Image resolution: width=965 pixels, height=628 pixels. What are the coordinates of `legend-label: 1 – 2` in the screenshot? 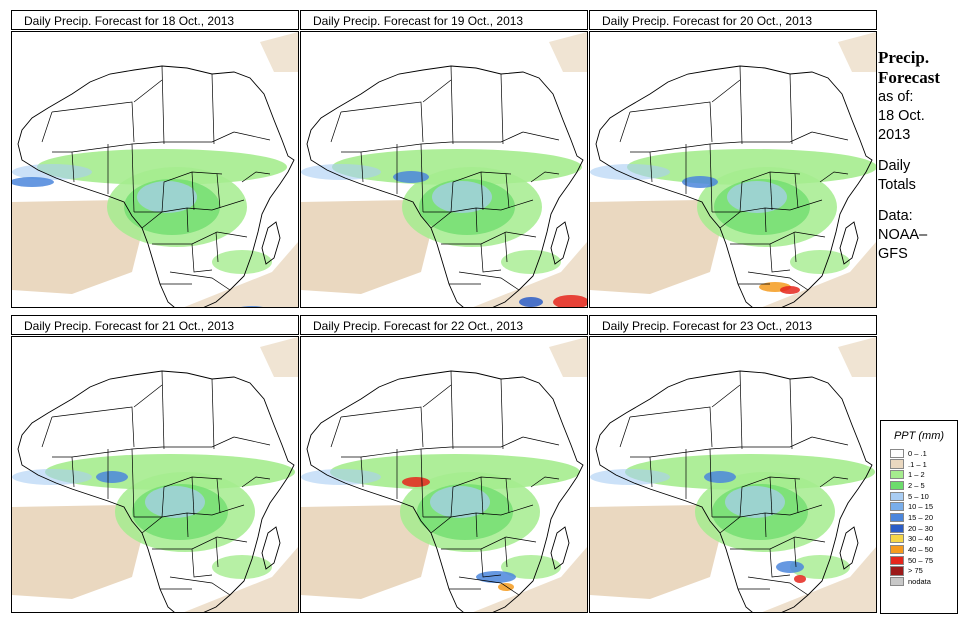 It's located at (916, 475).